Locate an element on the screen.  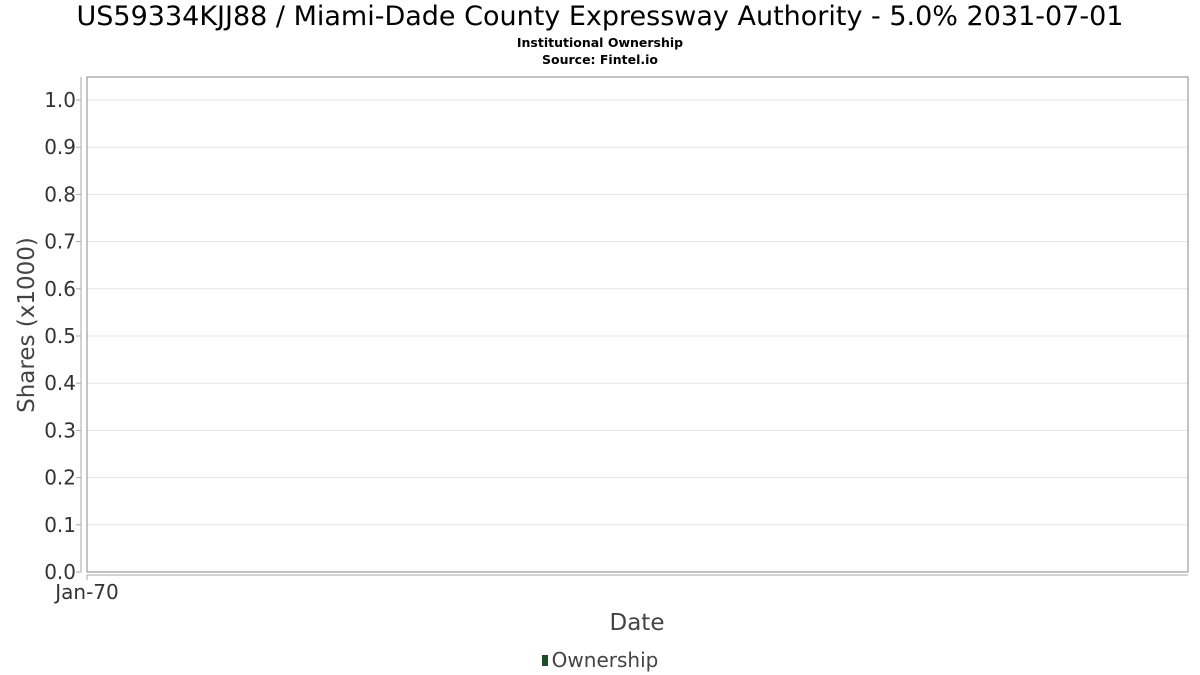
y-tick-label: 0.6 is located at coordinates (60, 289).